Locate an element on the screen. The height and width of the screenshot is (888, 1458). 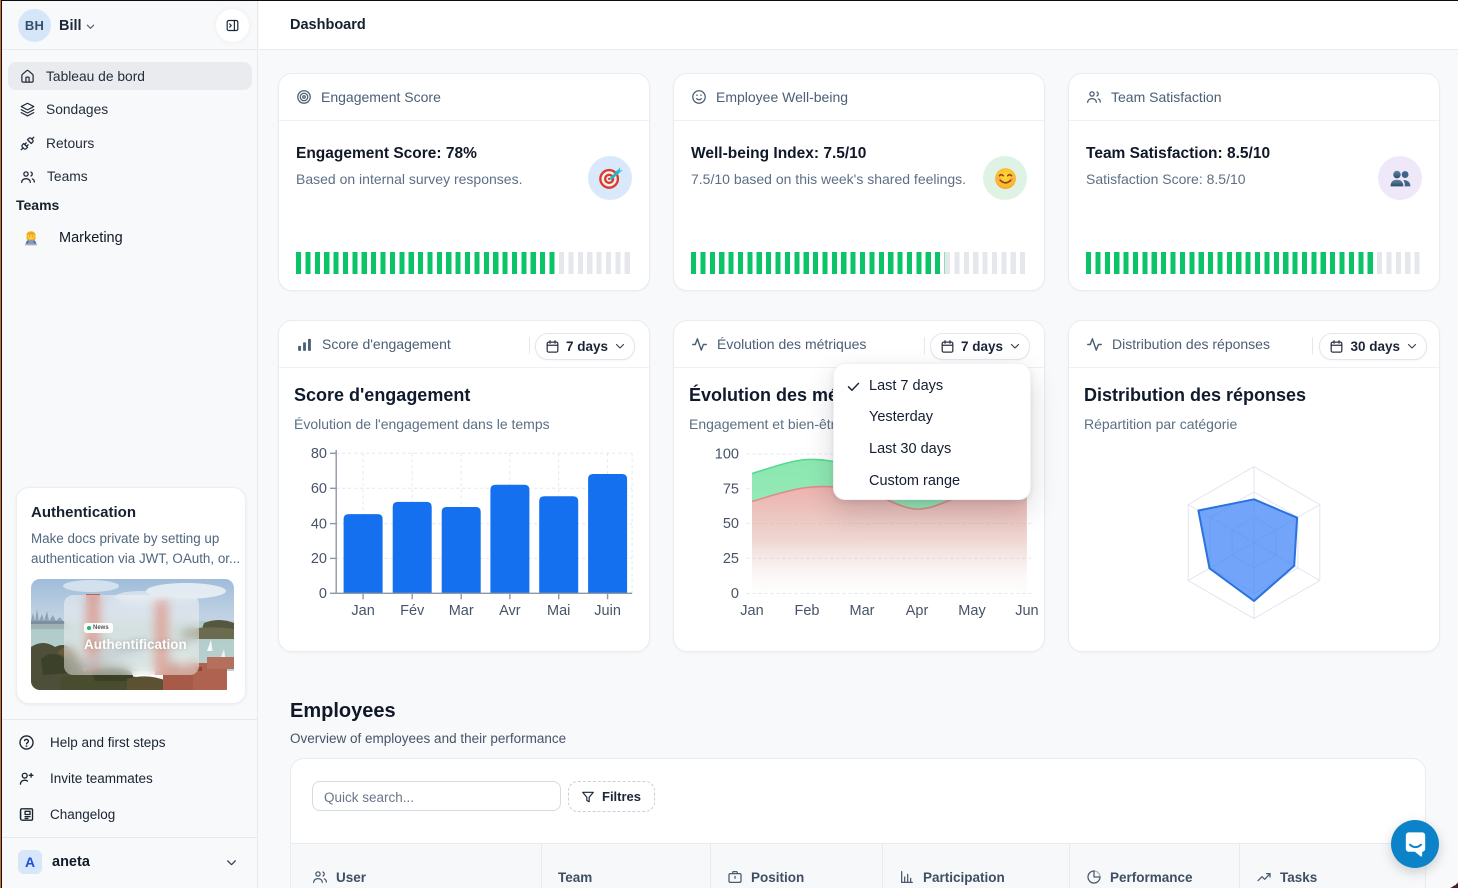
svg-text: Juin is located at coordinates (607, 611).